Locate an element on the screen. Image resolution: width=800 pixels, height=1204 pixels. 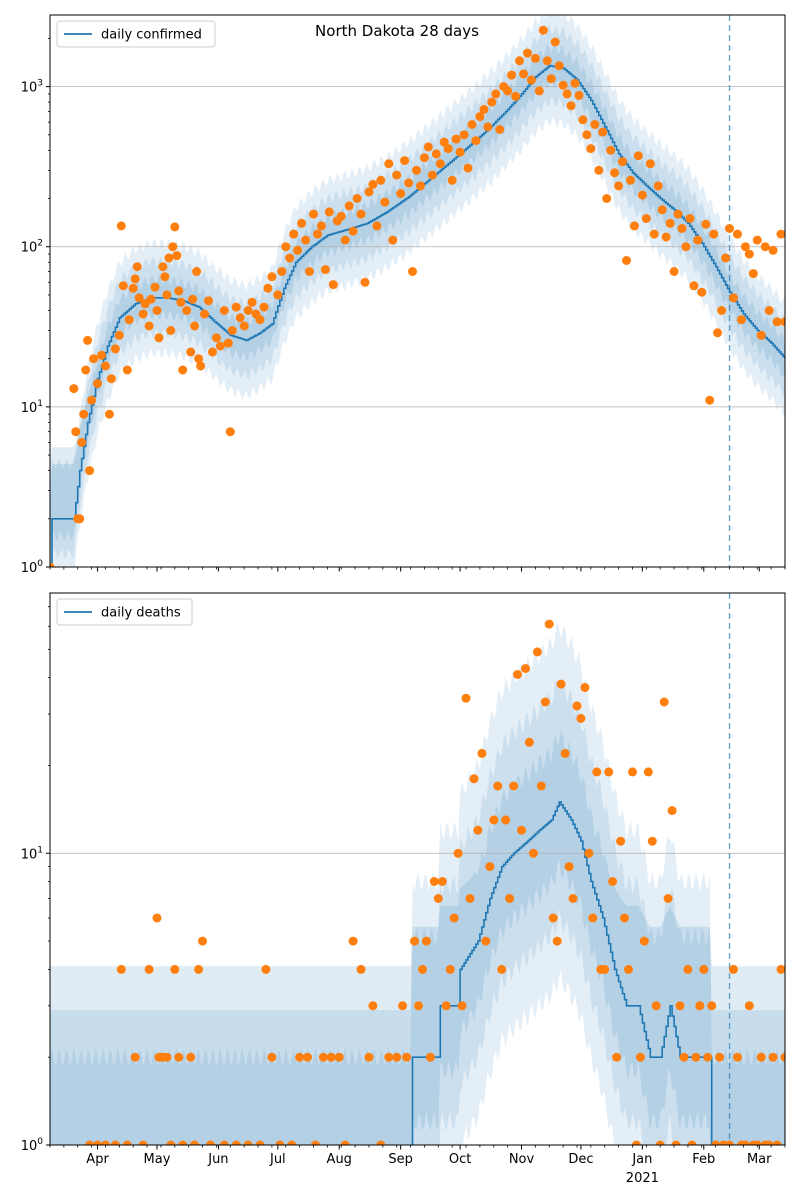
legend-label: daily confirmed is located at coordinates (151, 35).